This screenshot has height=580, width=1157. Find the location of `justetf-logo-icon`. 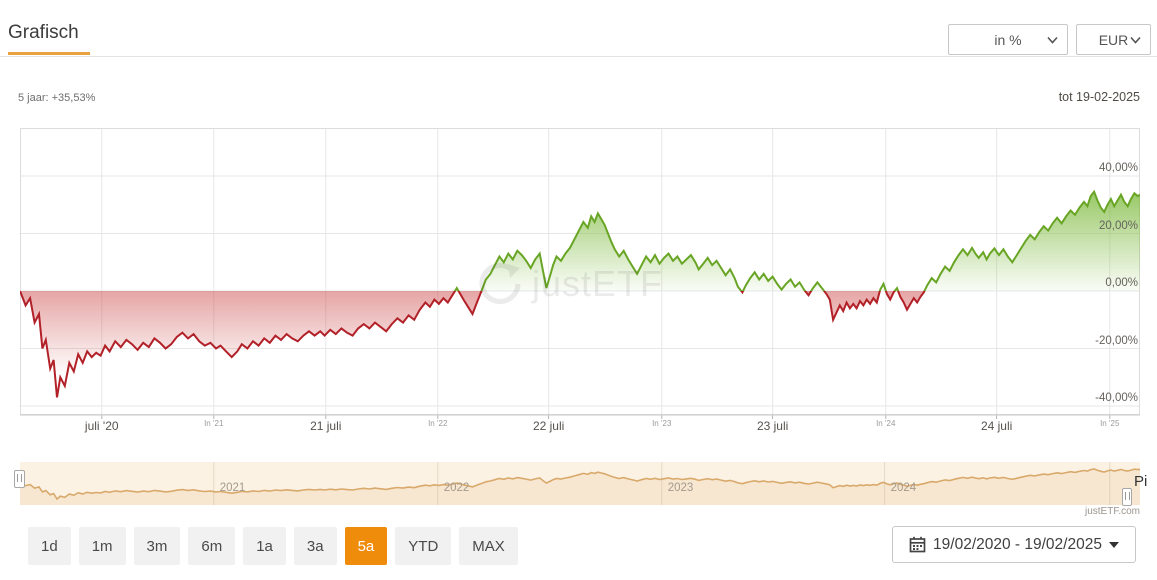

justetf-logo-icon is located at coordinates (500, 283).